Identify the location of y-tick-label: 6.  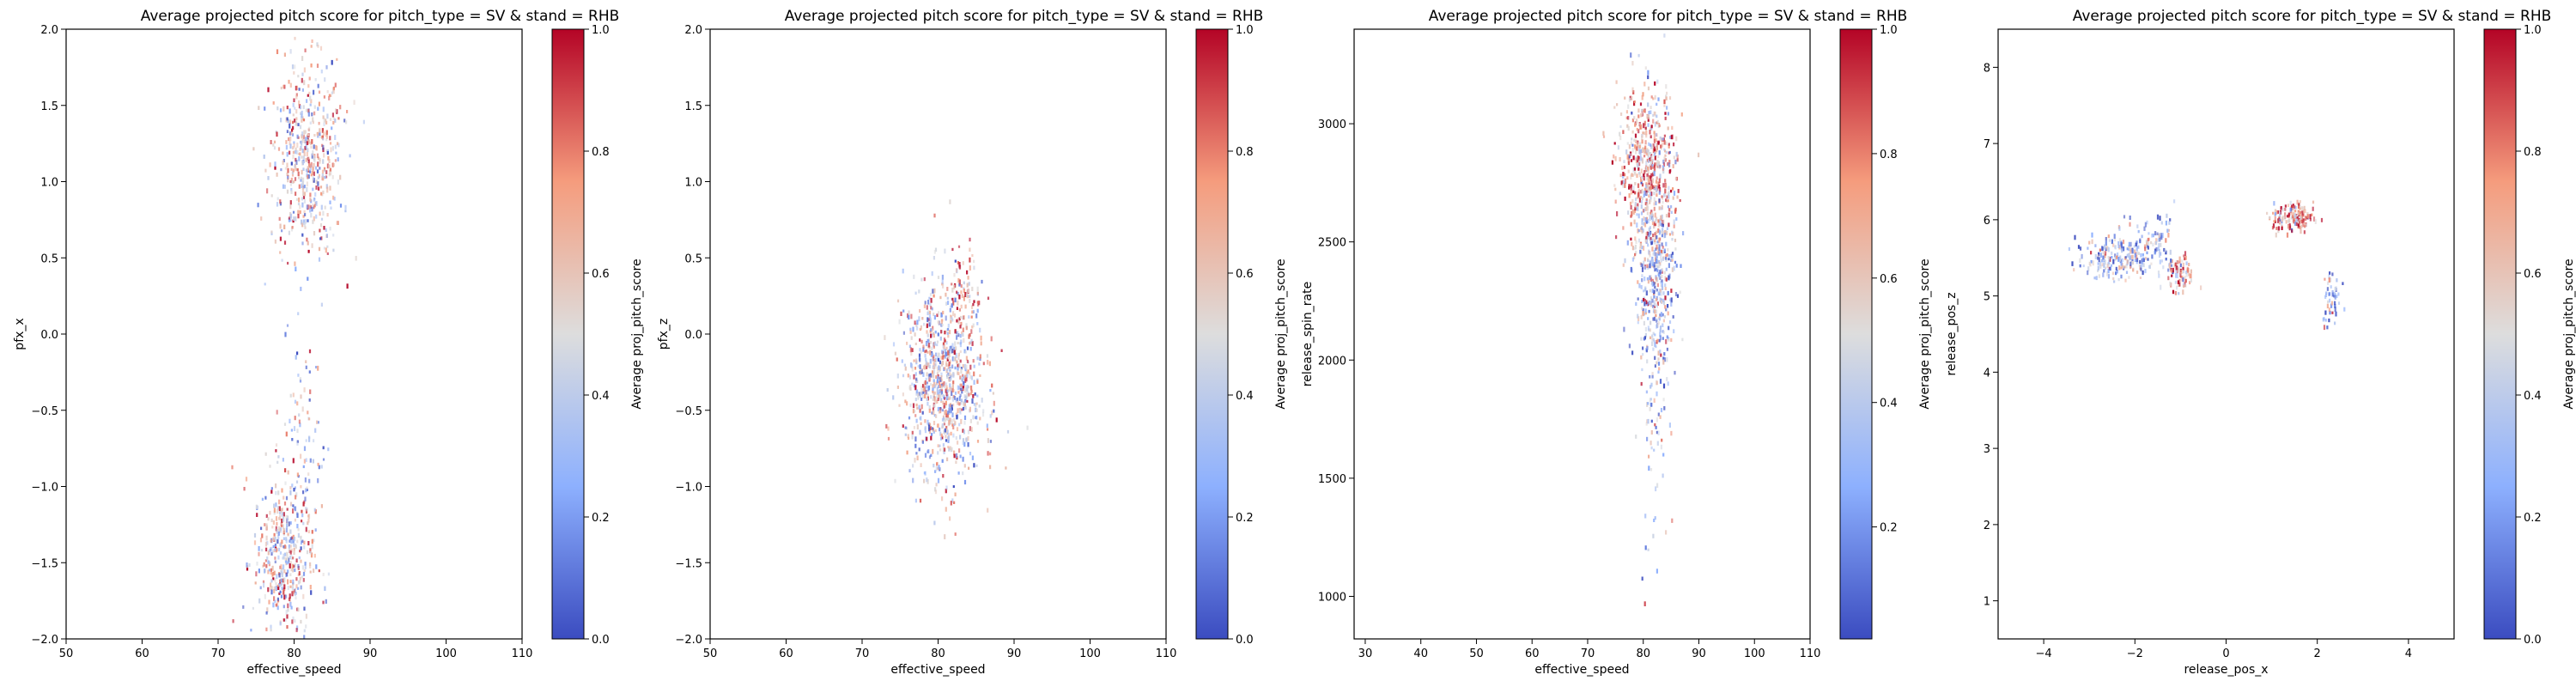
(1987, 221).